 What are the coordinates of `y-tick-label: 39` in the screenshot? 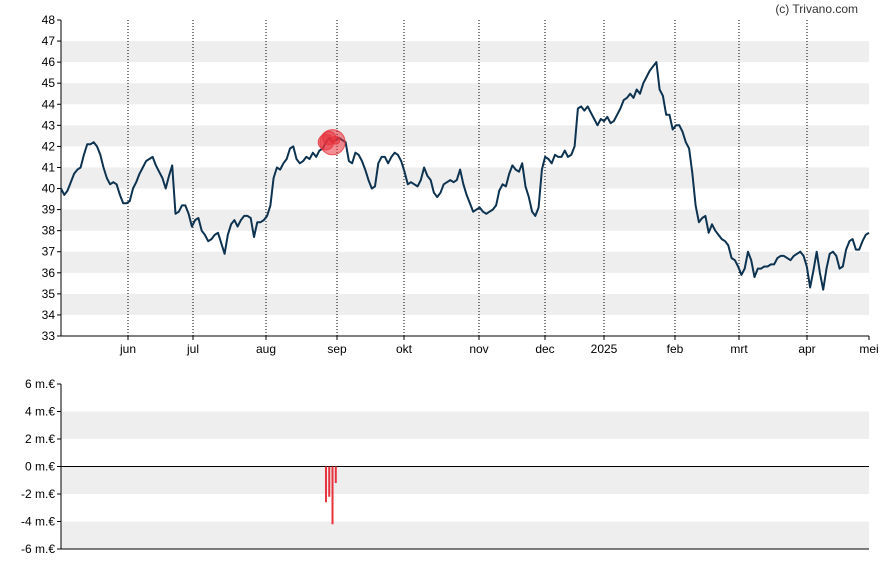 It's located at (49, 210).